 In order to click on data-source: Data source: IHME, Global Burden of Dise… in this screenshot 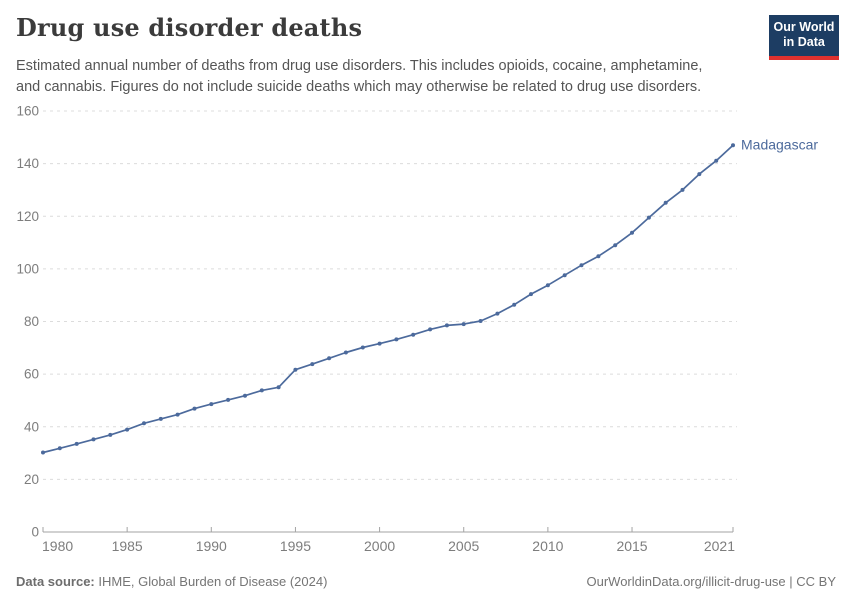, I will do `click(171, 581)`.